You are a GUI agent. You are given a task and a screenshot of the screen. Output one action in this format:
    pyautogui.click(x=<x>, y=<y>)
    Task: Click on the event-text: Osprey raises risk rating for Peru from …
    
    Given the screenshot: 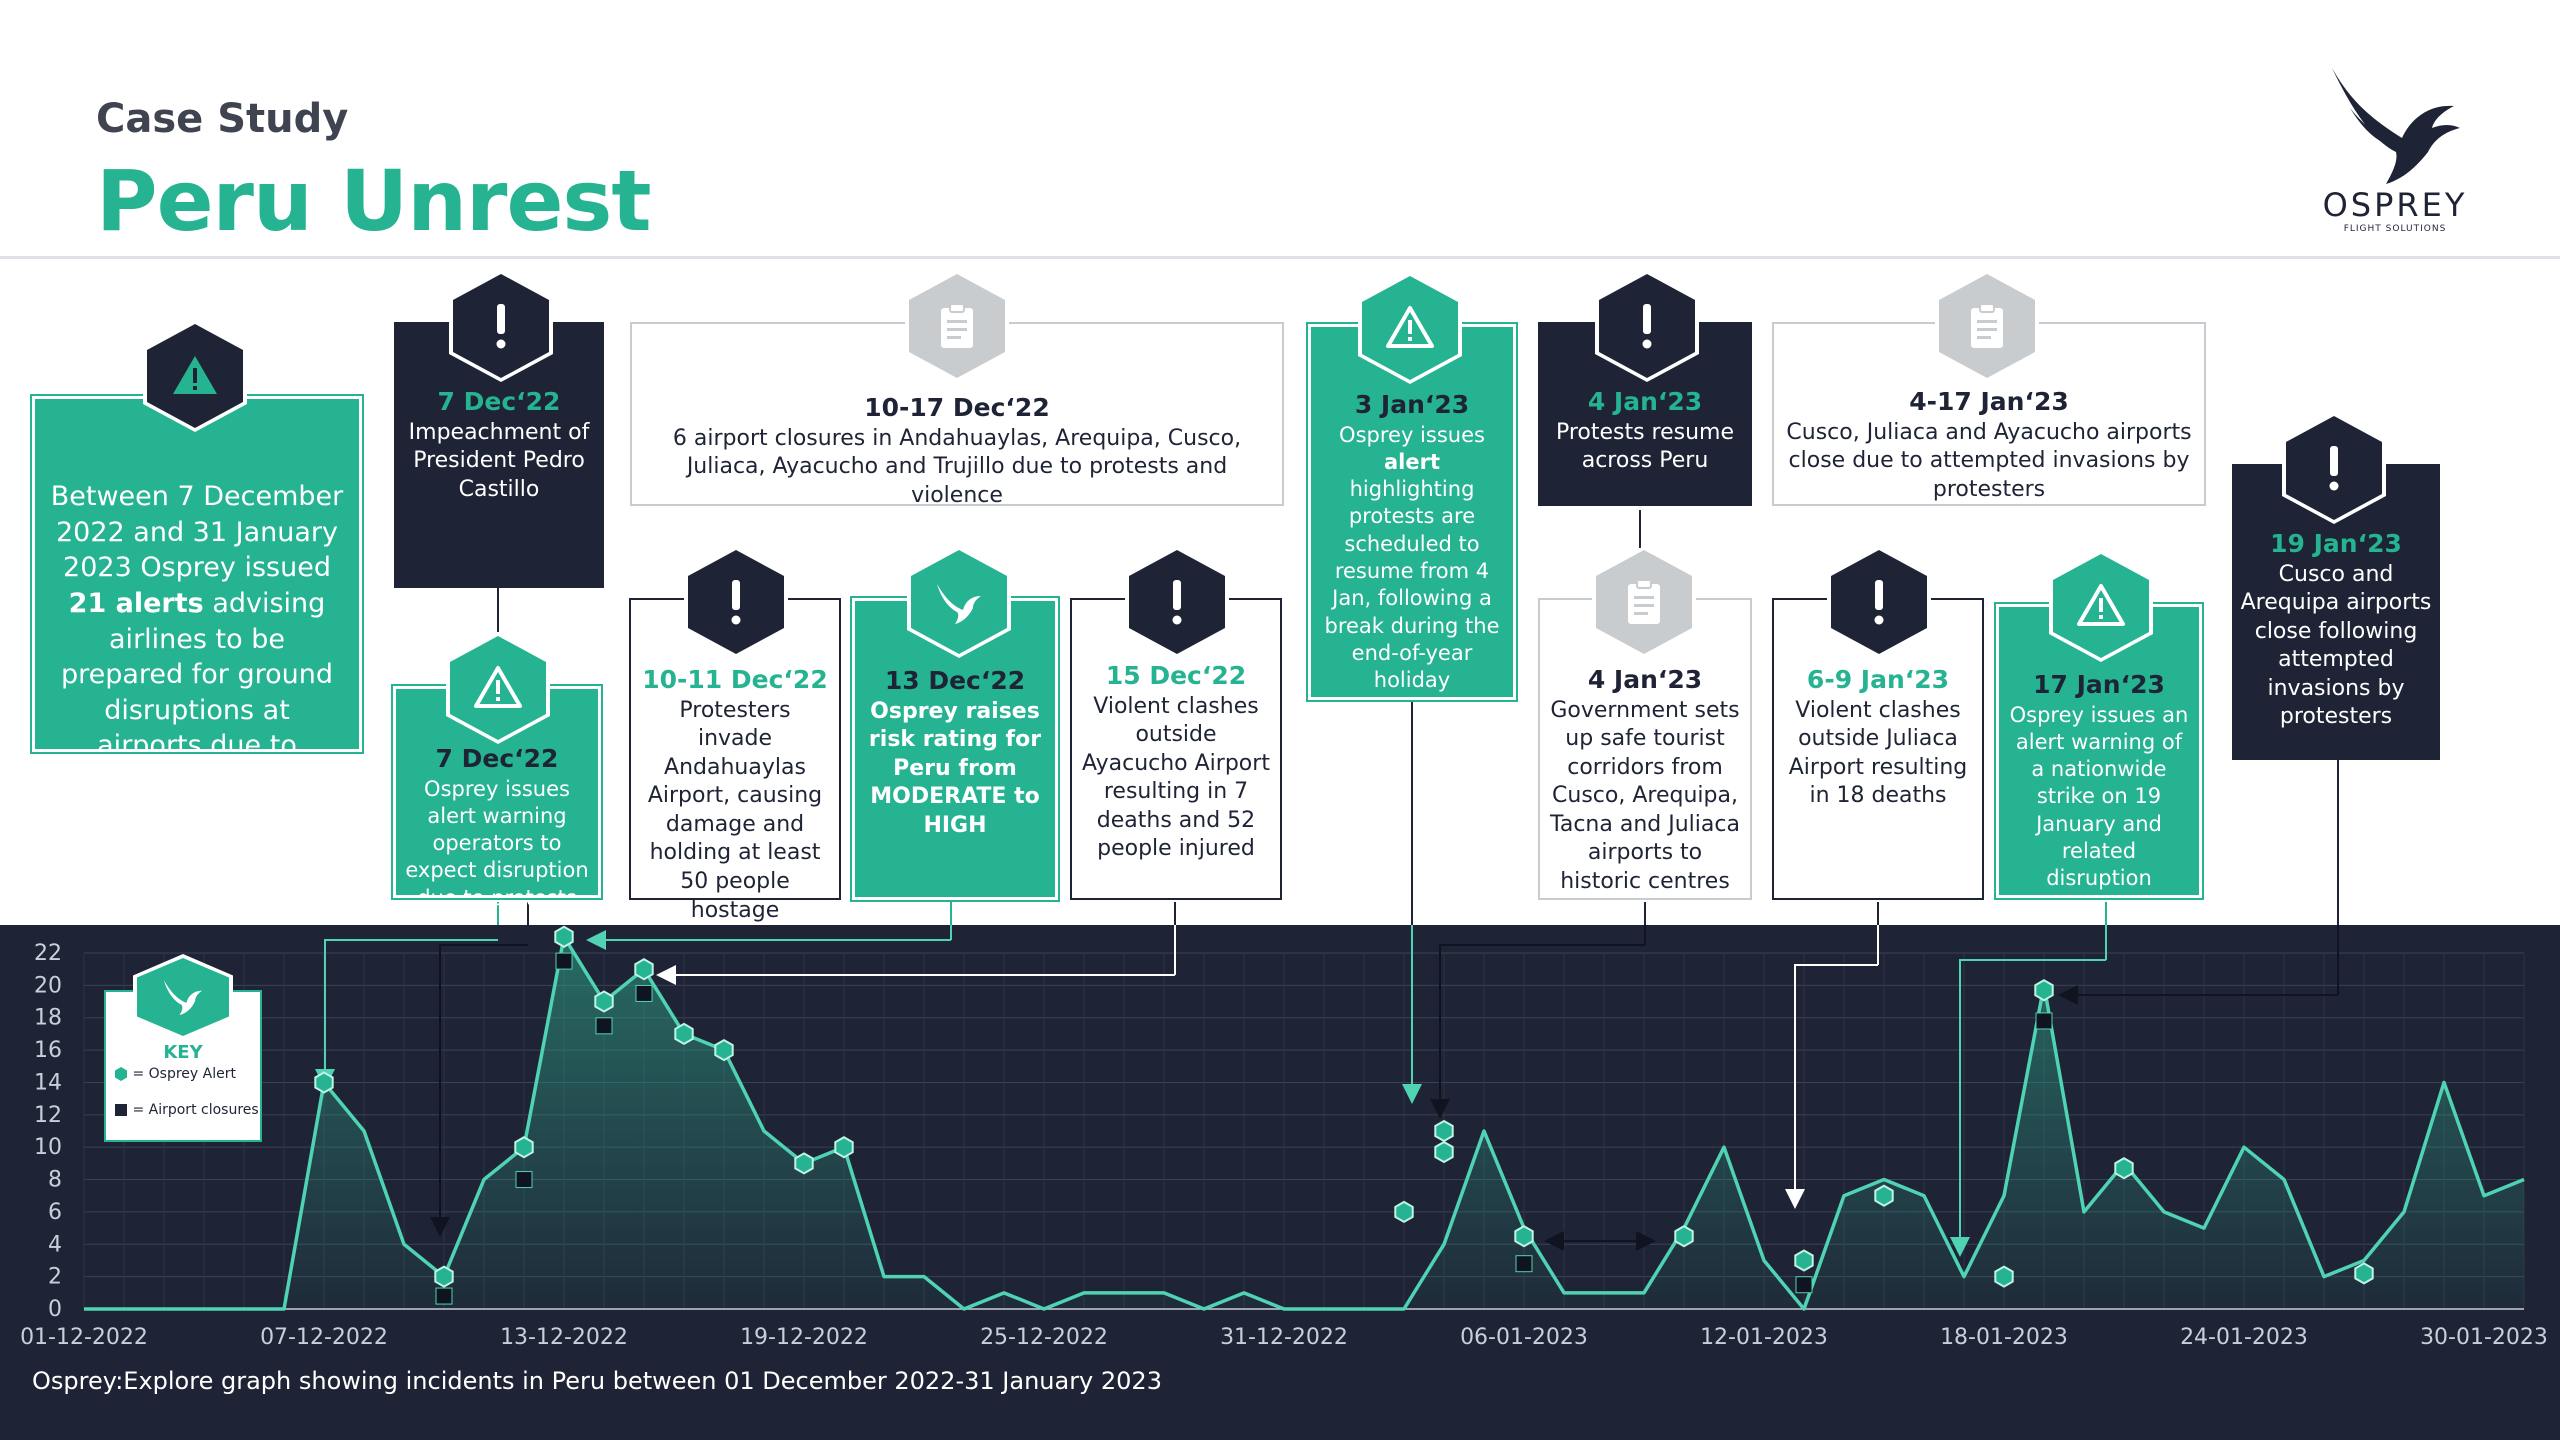 What is the action you would take?
    pyautogui.click(x=955, y=768)
    